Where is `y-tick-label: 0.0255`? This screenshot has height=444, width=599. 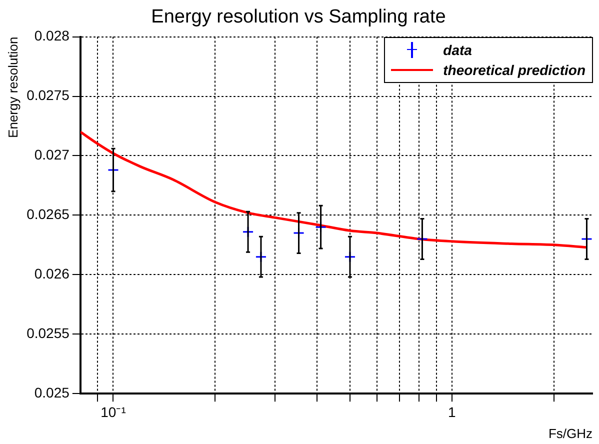
y-tick-label: 0.0255 is located at coordinates (48, 332).